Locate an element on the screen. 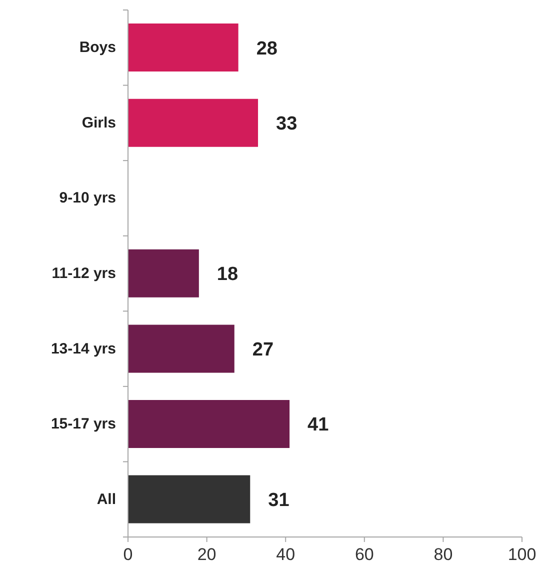 The image size is (543, 585). y-tick-label: 11-12 yrs is located at coordinates (84, 273).